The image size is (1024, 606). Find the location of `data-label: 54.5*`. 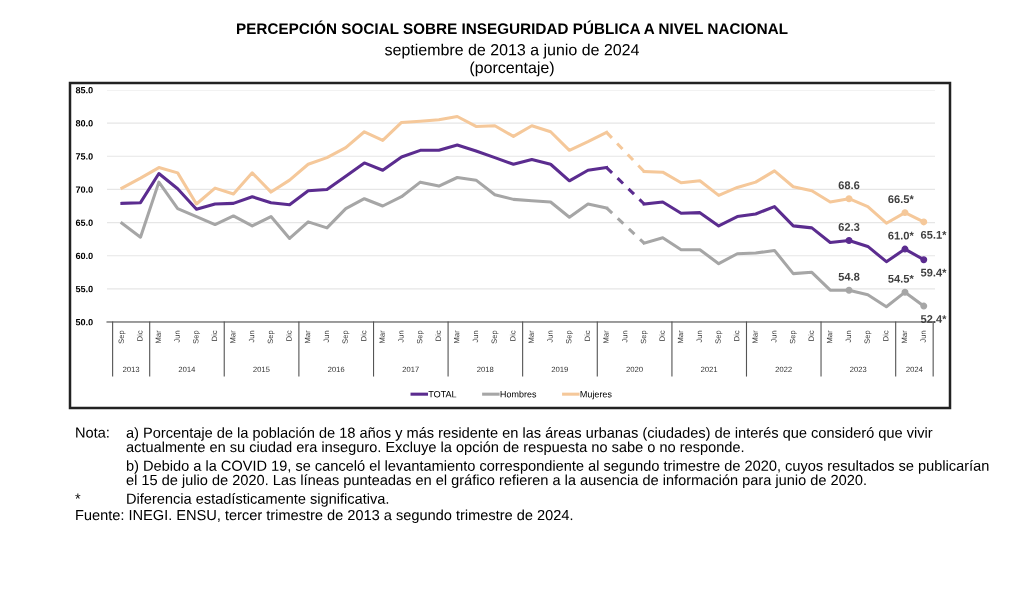

data-label: 54.5* is located at coordinates (901, 278).